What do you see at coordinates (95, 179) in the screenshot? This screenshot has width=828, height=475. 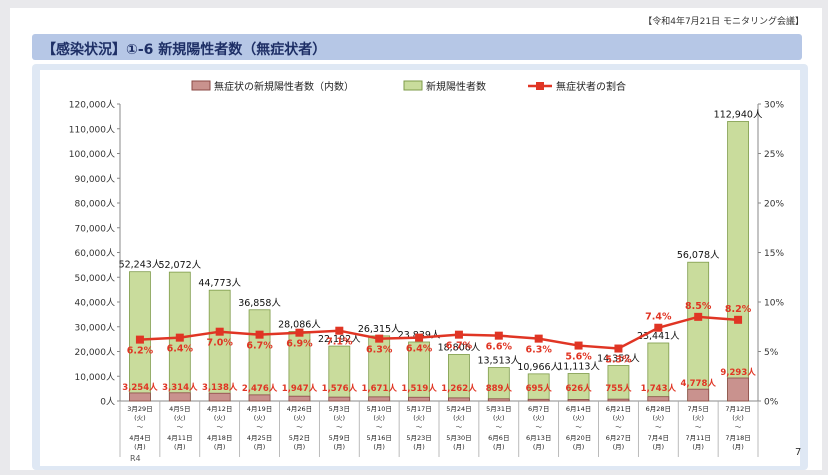 I see `y-left-tick-label: 90,000人` at bounding box center [95, 179].